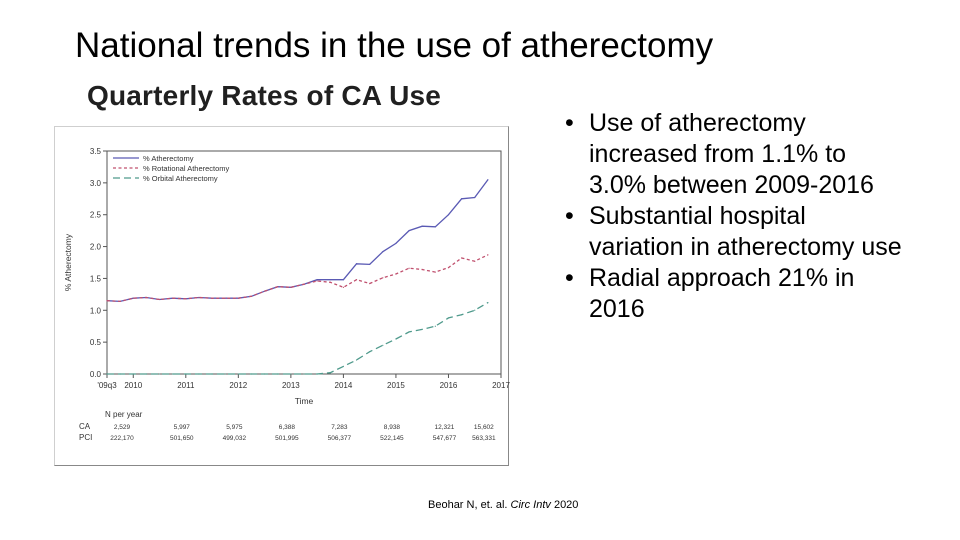  I want to click on x-tick-label: '09q3, so click(107, 385).